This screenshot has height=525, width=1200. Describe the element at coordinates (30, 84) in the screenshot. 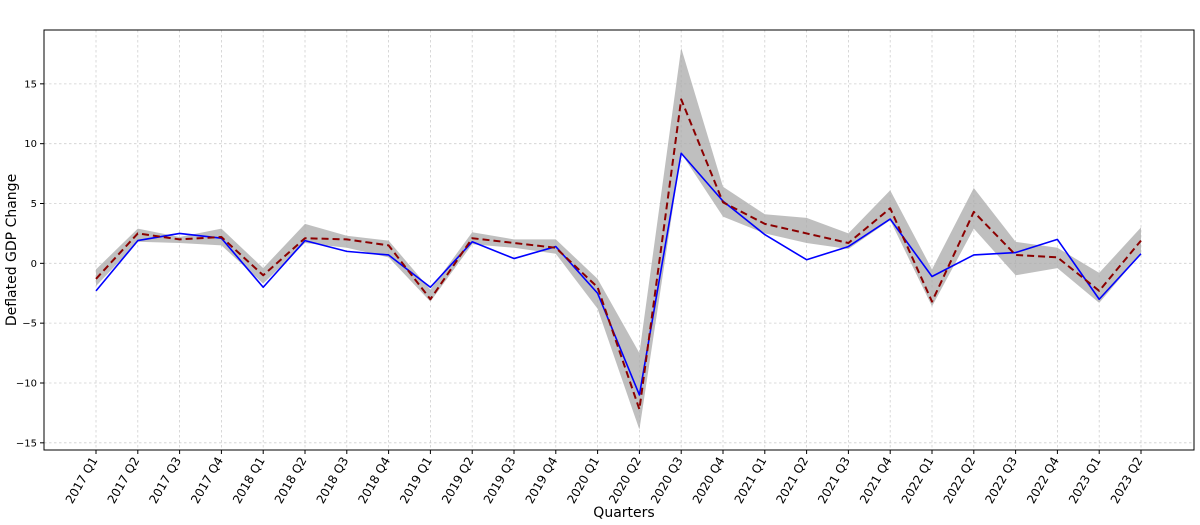

I see `y-tick-label-6: 15` at that location.